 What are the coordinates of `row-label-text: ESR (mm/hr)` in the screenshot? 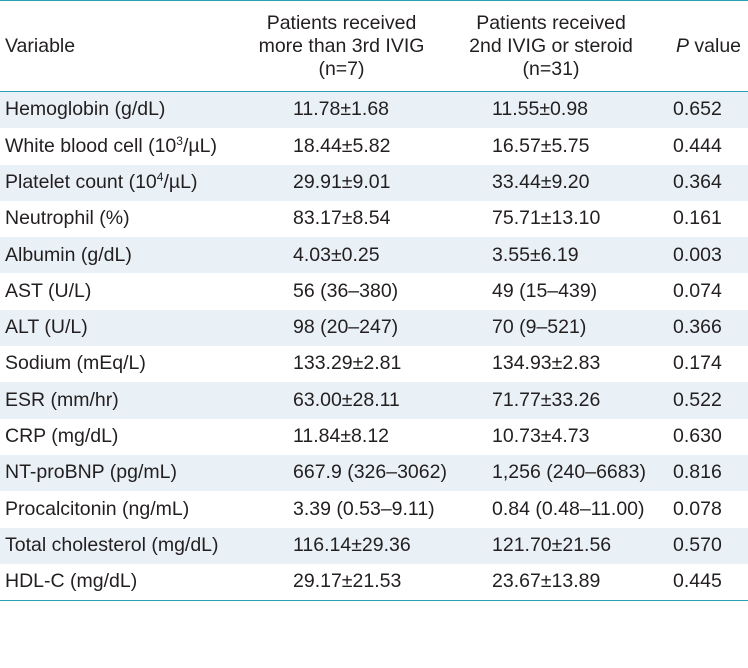 It's located at (62, 399).